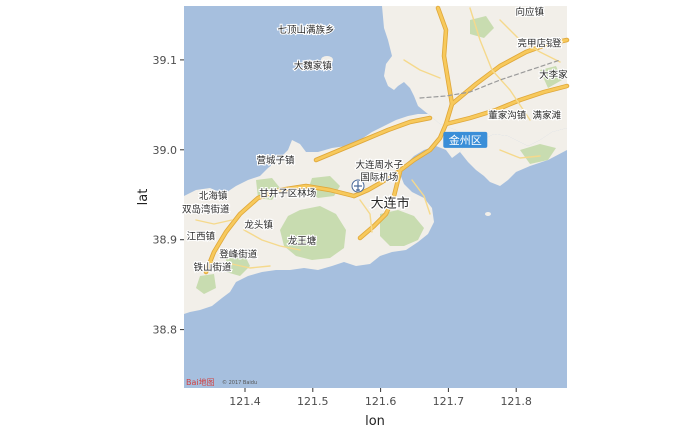 This screenshot has width=700, height=432. Describe the element at coordinates (143, 197) in the screenshot. I see `y-axis-label: lat` at that location.